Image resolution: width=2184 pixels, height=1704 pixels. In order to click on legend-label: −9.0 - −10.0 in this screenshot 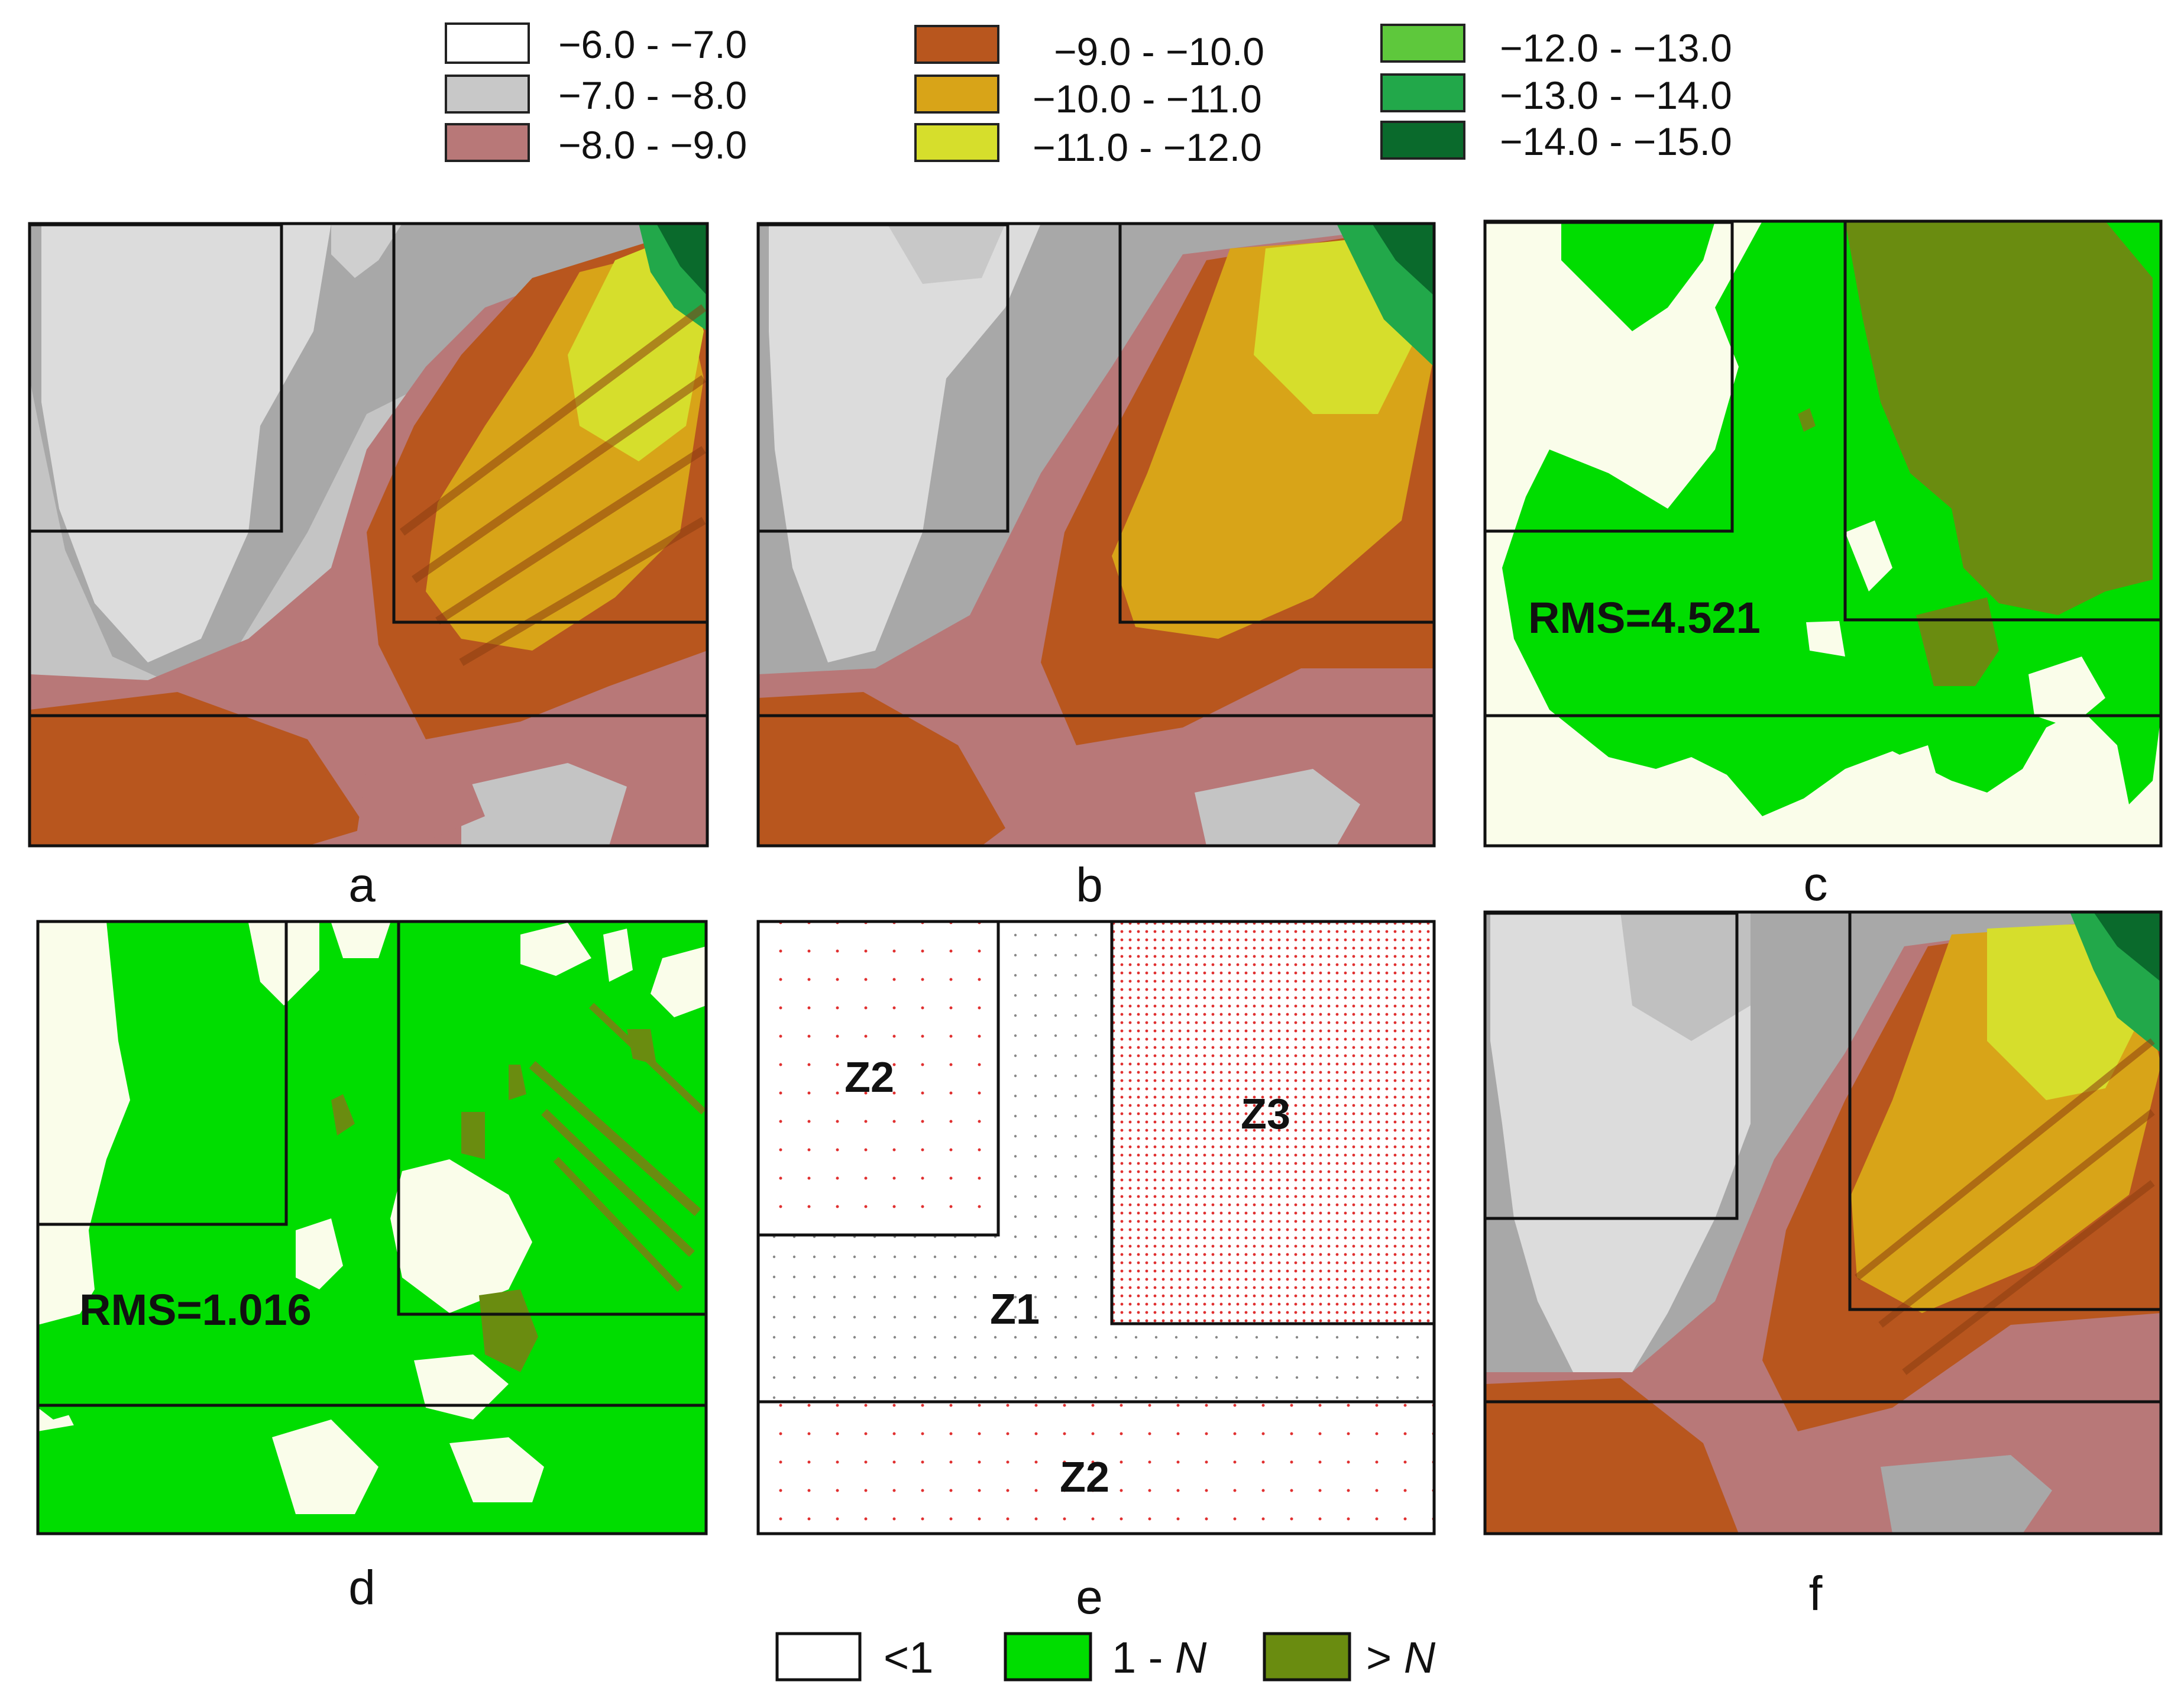, I will do `click(1159, 51)`.